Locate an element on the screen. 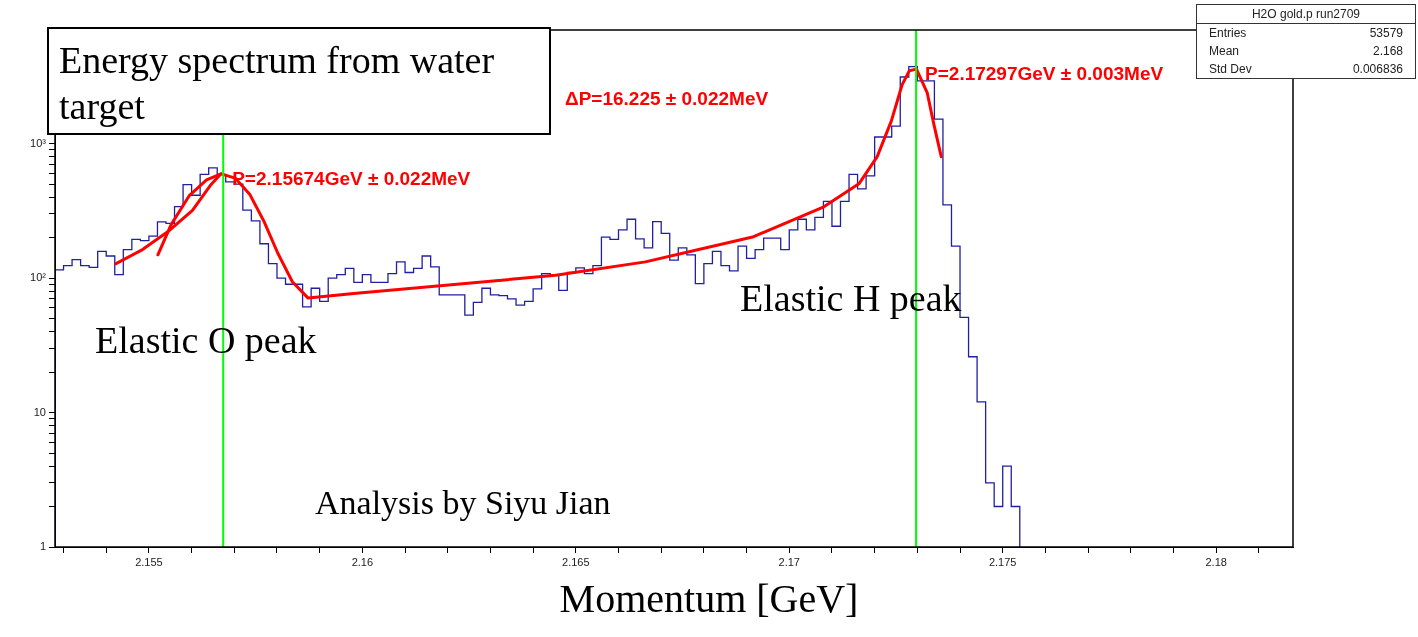  annotation: Analysis by Siyu Jian is located at coordinates (463, 502).